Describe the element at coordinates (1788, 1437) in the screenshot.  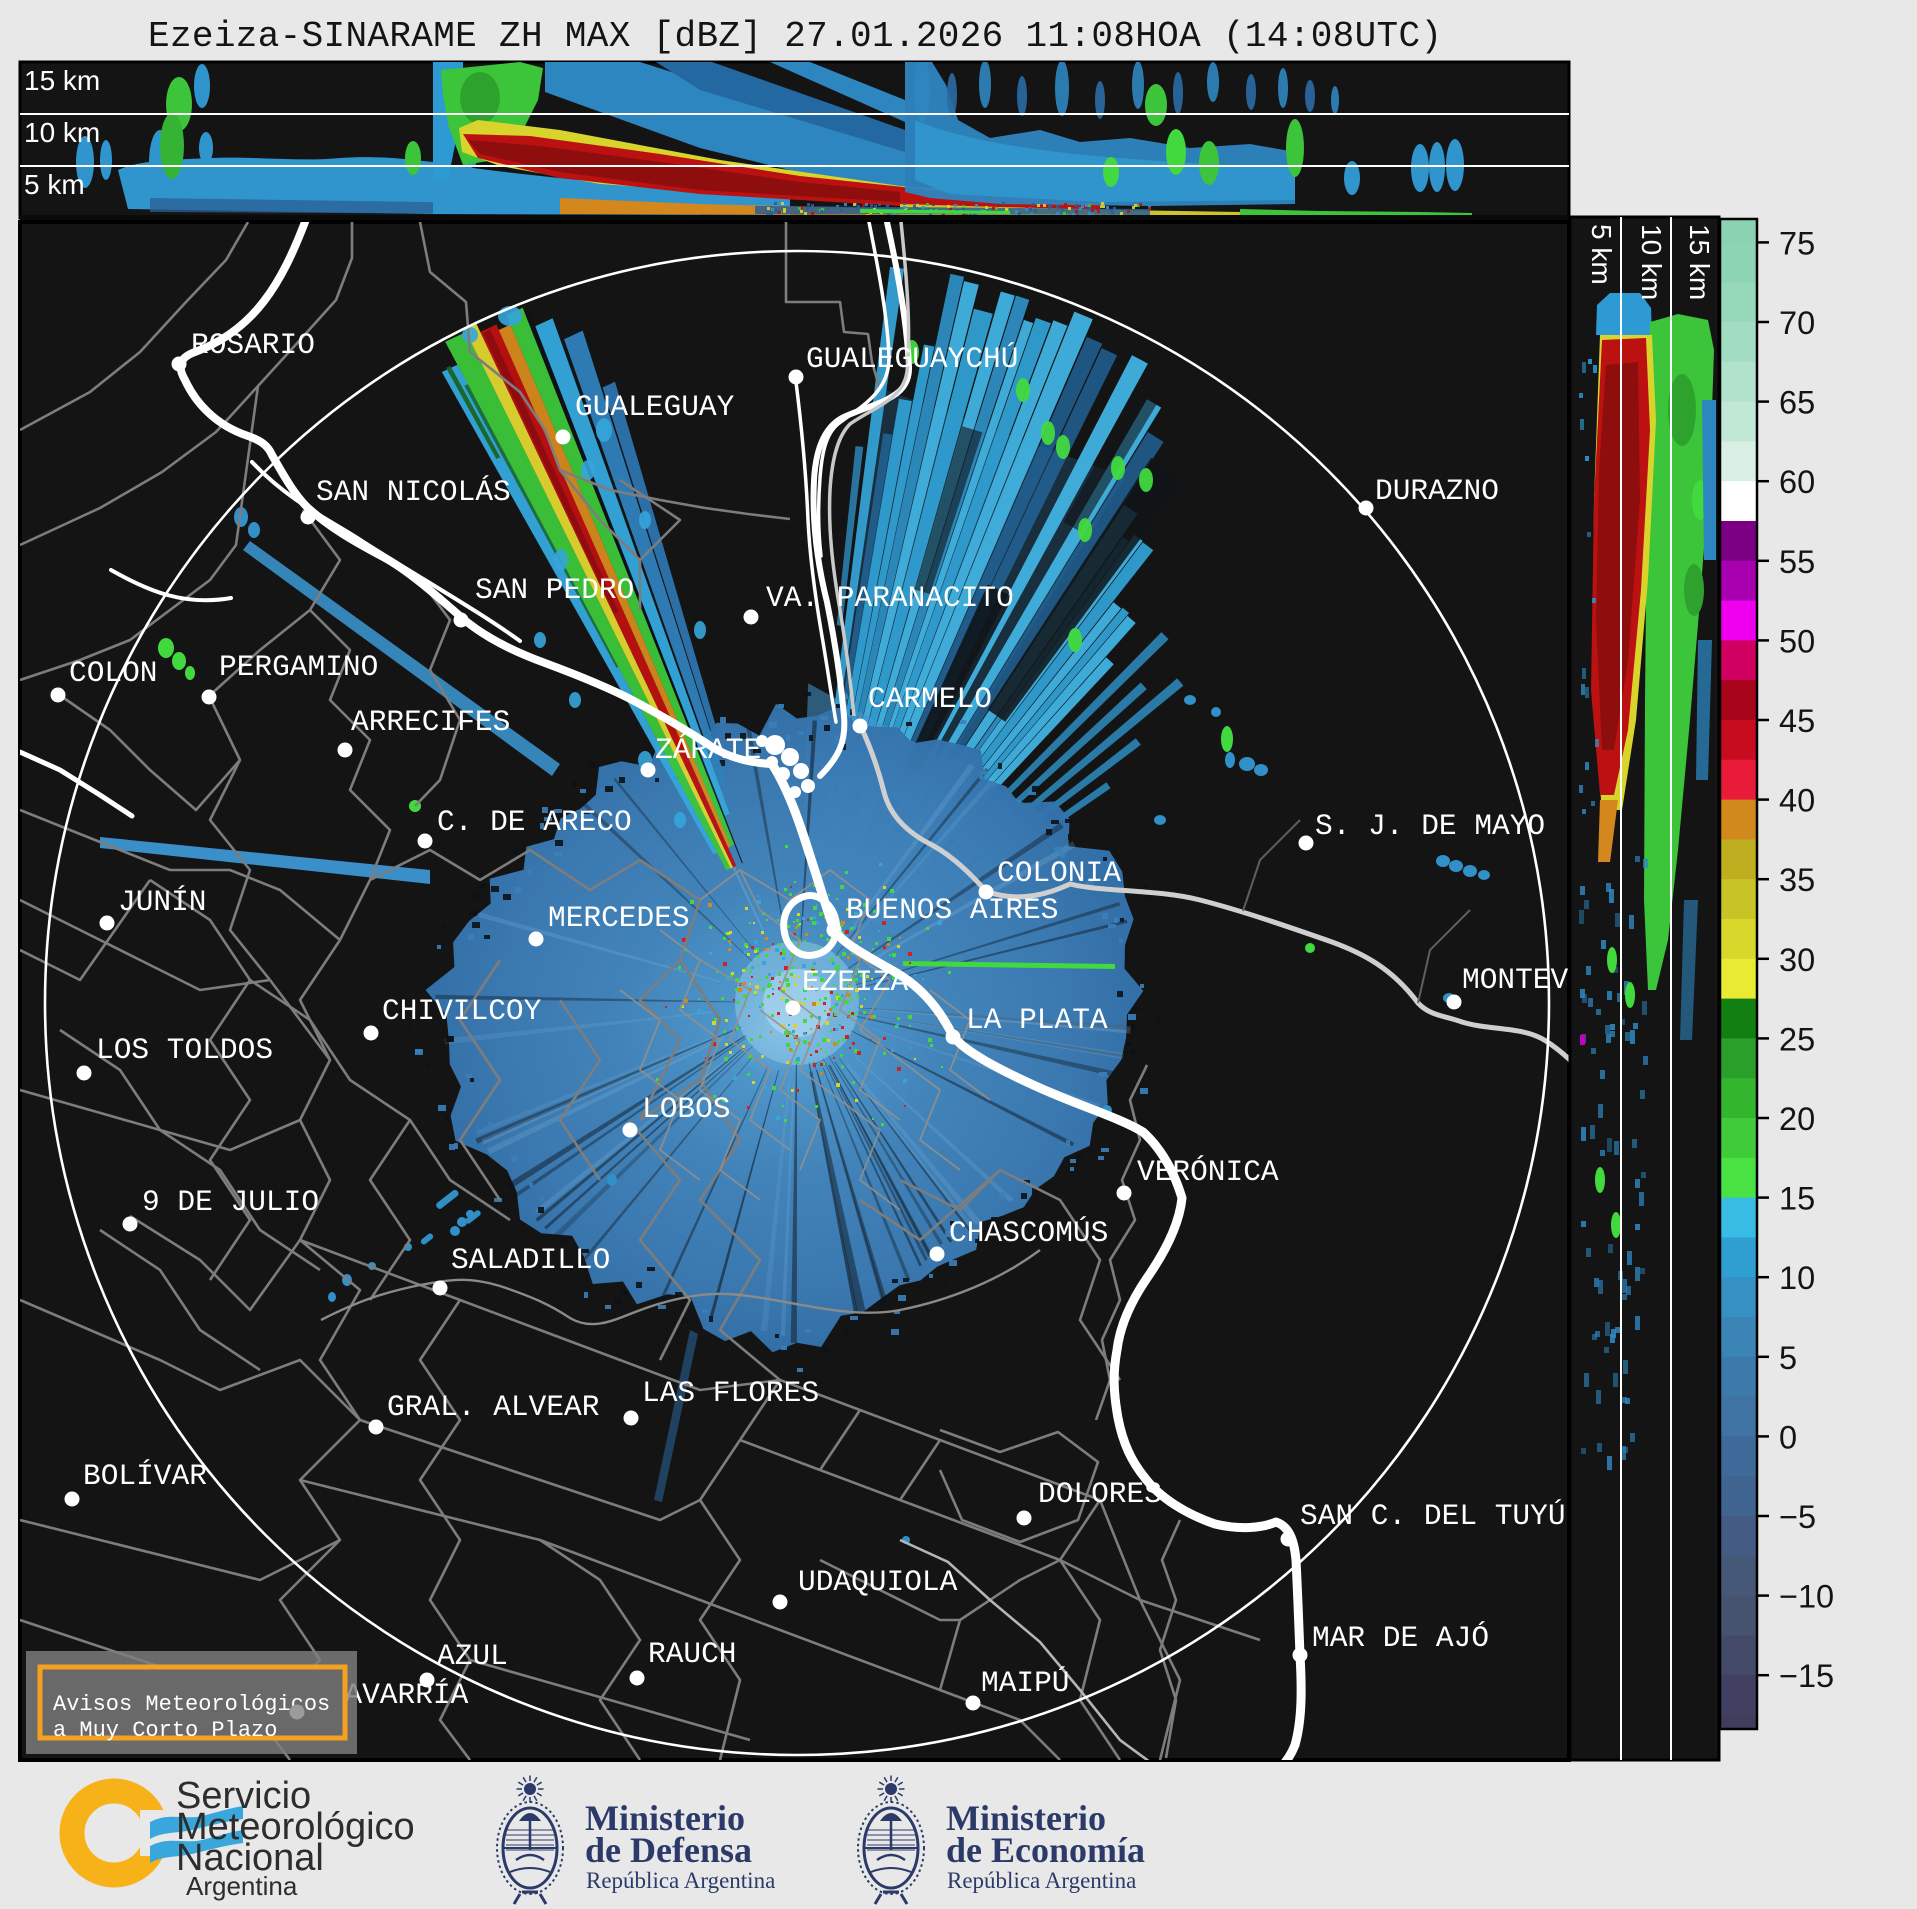
I see `svg-text: 0` at that location.